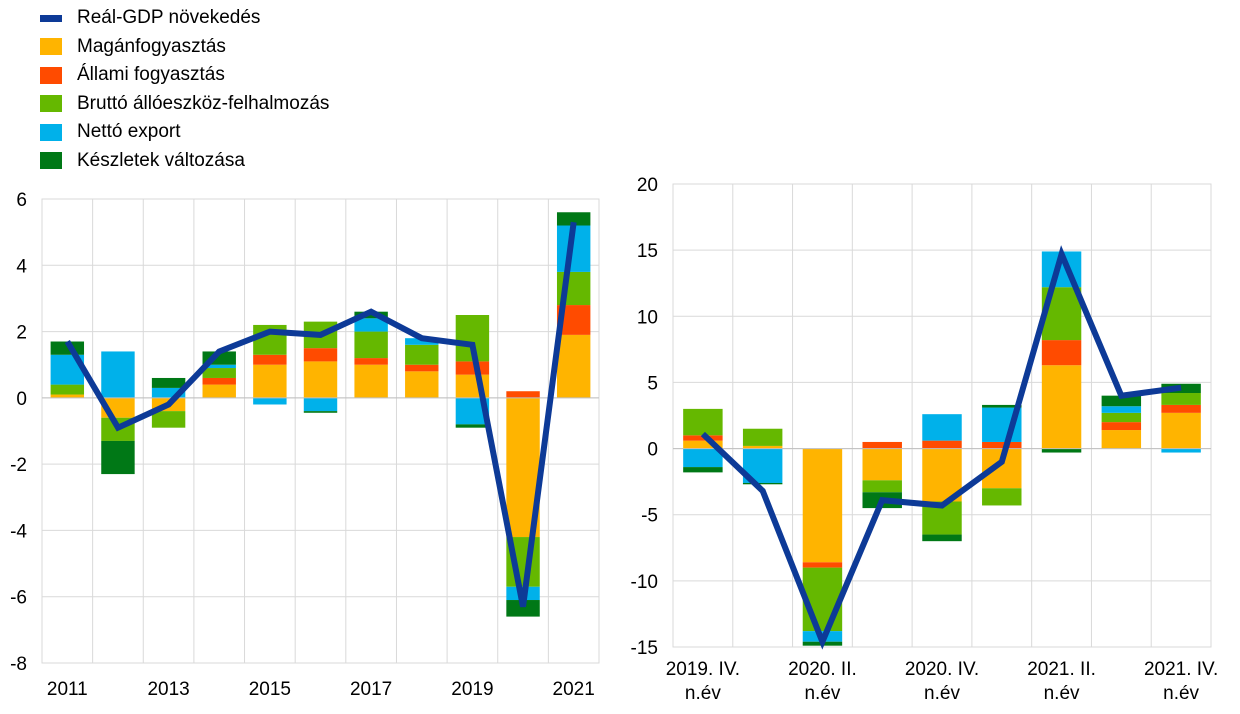  What do you see at coordinates (647, 251) in the screenshot?
I see `y-tick-label: 15` at bounding box center [647, 251].